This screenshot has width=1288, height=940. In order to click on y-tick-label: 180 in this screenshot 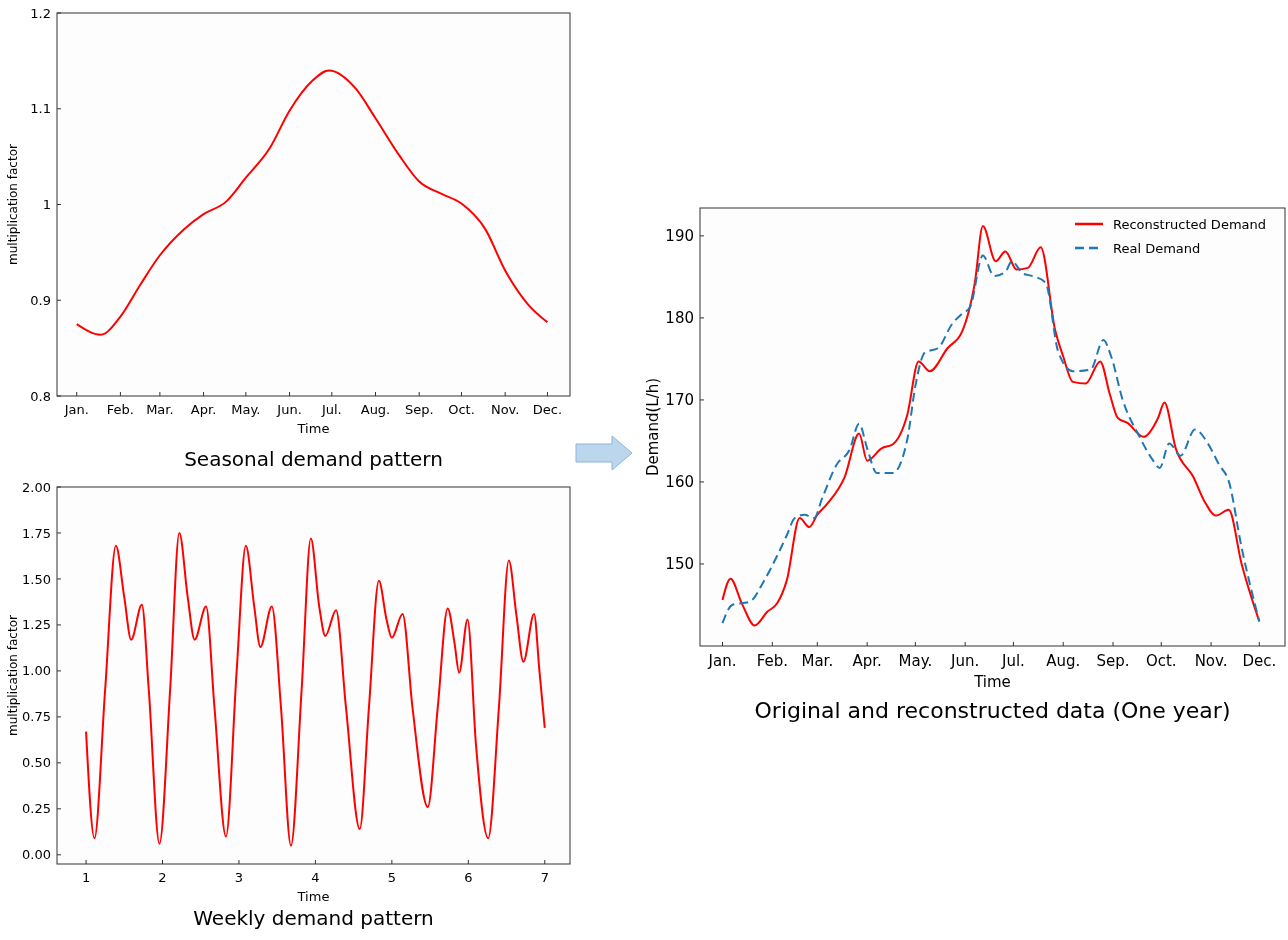, I will do `click(679, 318)`.